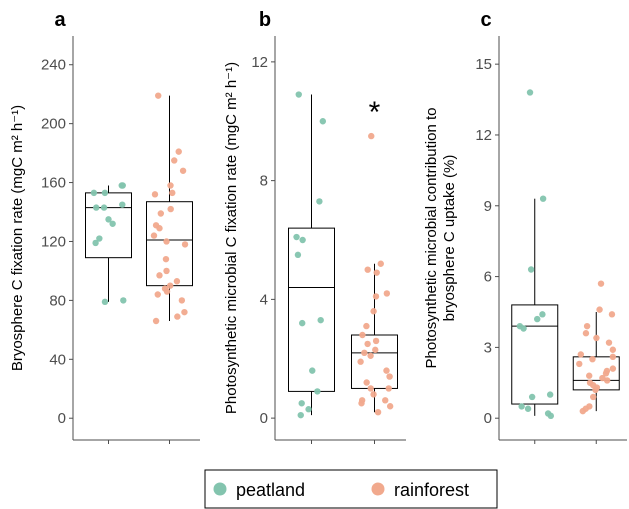 Image resolution: width=629 pixels, height=509 pixels. What do you see at coordinates (488, 347) in the screenshot?
I see `y-tick-label: 3` at bounding box center [488, 347].